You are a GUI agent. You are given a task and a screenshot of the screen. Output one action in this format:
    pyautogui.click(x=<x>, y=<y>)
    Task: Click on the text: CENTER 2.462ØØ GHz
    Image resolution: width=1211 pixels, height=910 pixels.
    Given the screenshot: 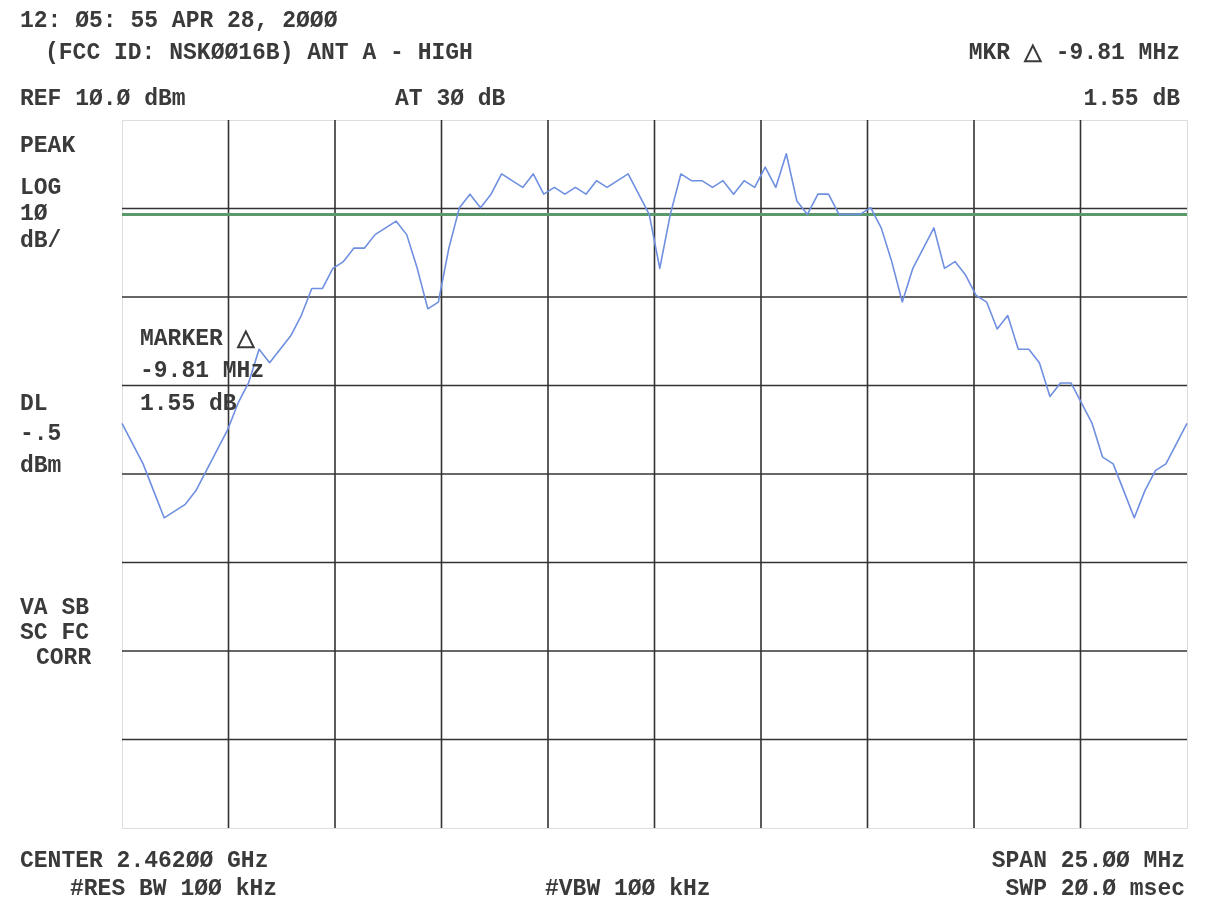 What is the action you would take?
    pyautogui.click(x=144, y=861)
    